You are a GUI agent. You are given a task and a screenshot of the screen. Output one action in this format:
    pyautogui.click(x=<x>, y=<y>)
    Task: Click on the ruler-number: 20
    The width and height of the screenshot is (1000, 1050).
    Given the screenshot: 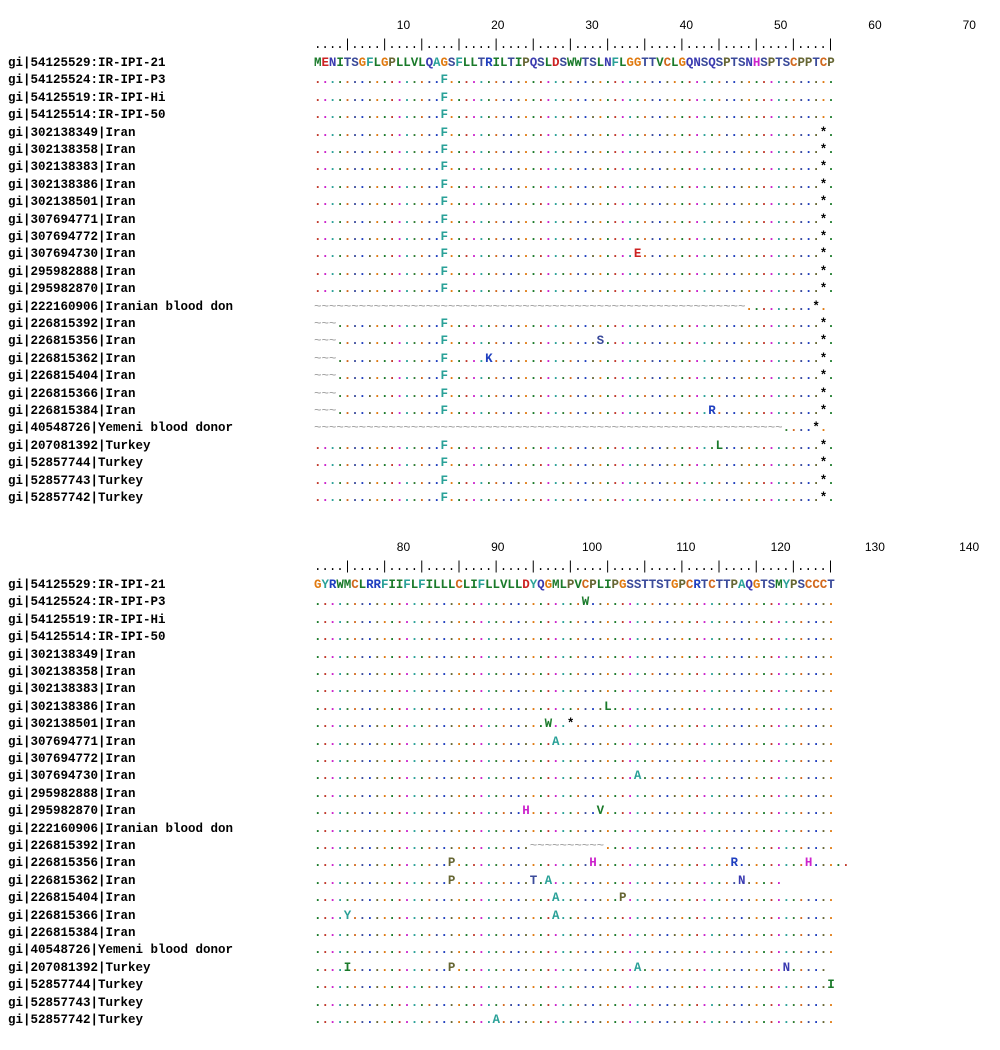 What is the action you would take?
    pyautogui.click(x=498, y=25)
    